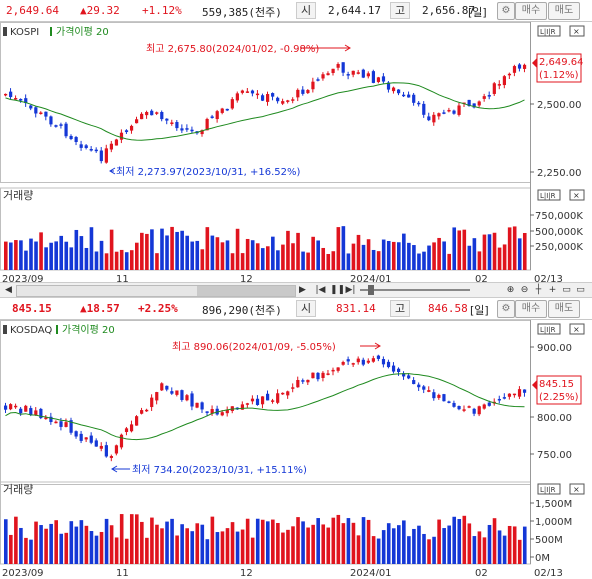 This screenshot has width=592, height=579. I want to click on vol-tick-label: 0M, so click(542, 558).